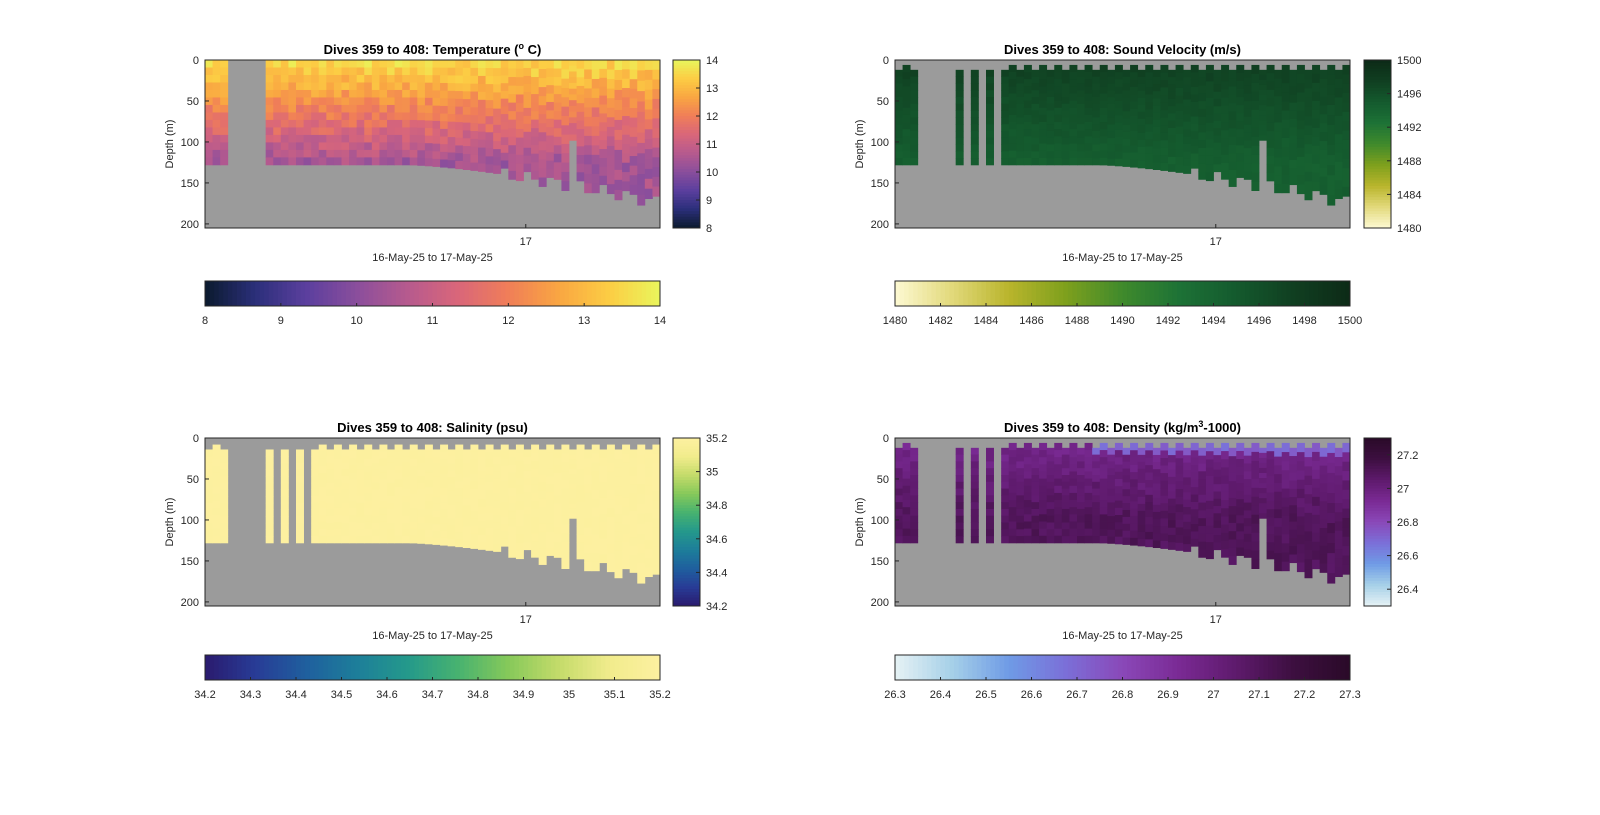 Image resolution: width=1600 pixels, height=815 pixels. Describe the element at coordinates (860, 144) in the screenshot. I see `y-axis-label: Depth (m)` at that location.